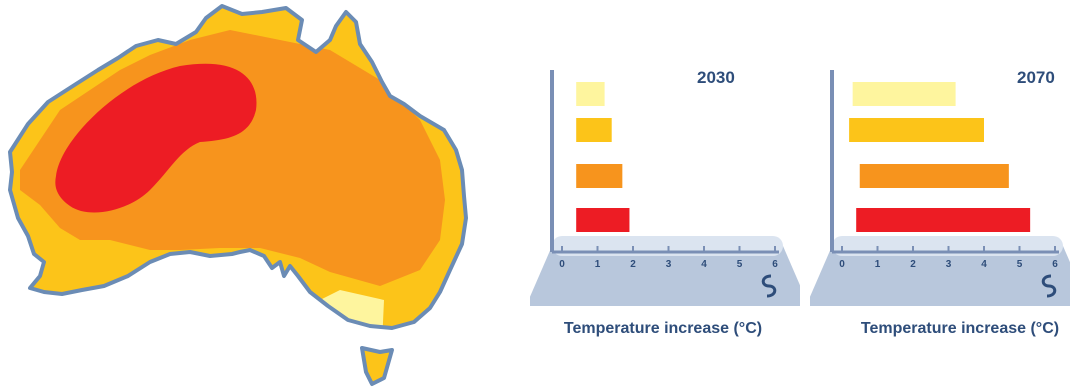 The image size is (1070, 388). I want to click on band-high, so click(156, 138).